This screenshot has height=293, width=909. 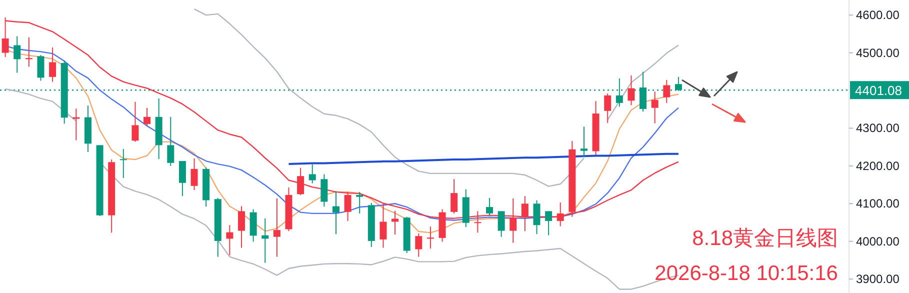 What do you see at coordinates (746, 273) in the screenshot?
I see `annotation: 2026-8-18 10:15:16` at bounding box center [746, 273].